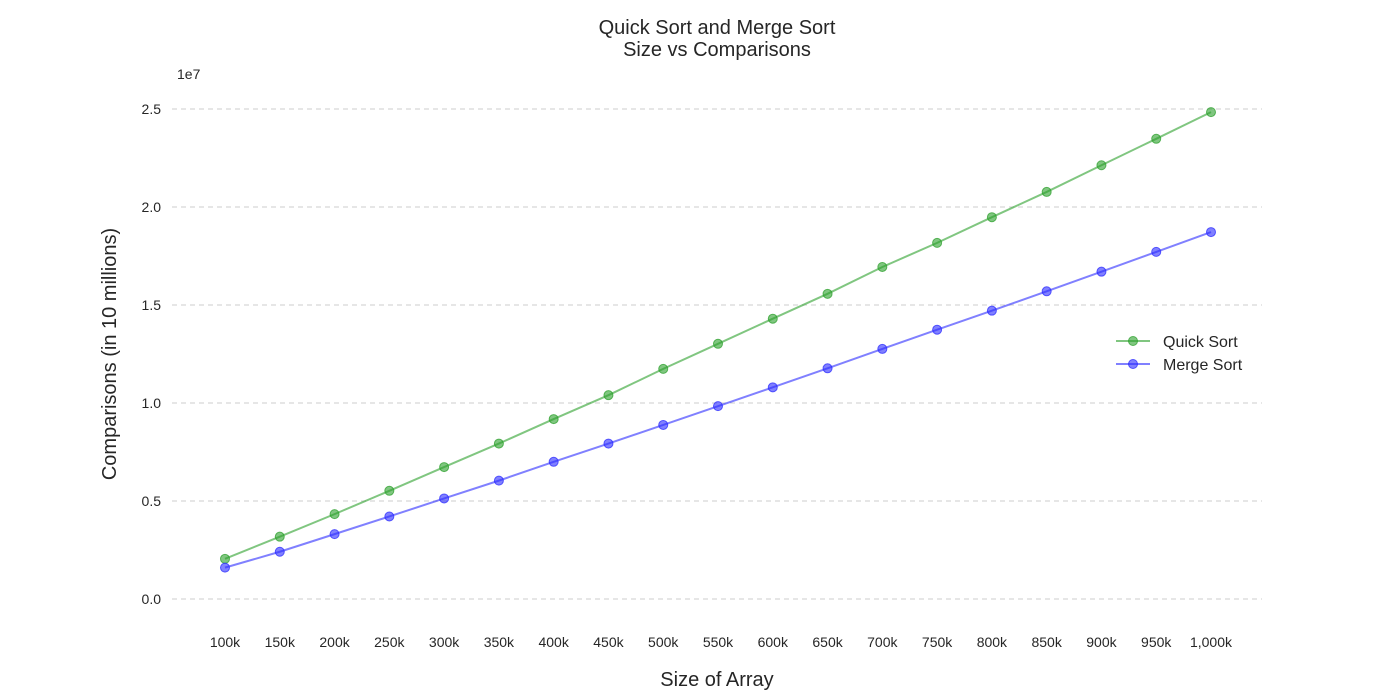  What do you see at coordinates (717, 28) in the screenshot?
I see `chart-title-line1: Quick Sort and Merge Sort` at bounding box center [717, 28].